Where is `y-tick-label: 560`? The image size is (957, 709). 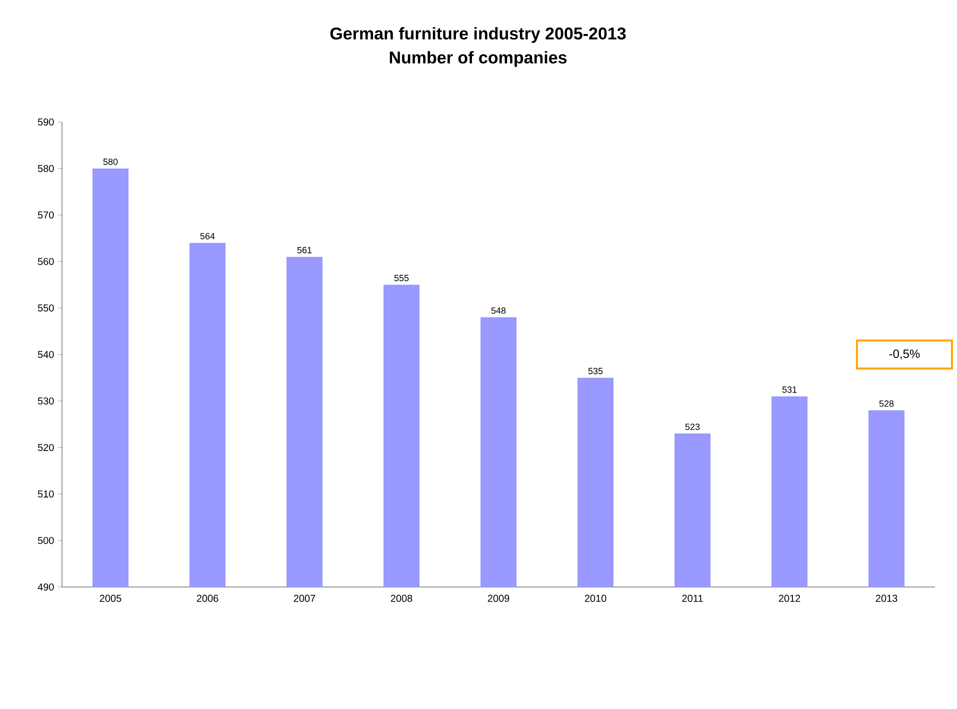 y-tick-label: 560 is located at coordinates (46, 262).